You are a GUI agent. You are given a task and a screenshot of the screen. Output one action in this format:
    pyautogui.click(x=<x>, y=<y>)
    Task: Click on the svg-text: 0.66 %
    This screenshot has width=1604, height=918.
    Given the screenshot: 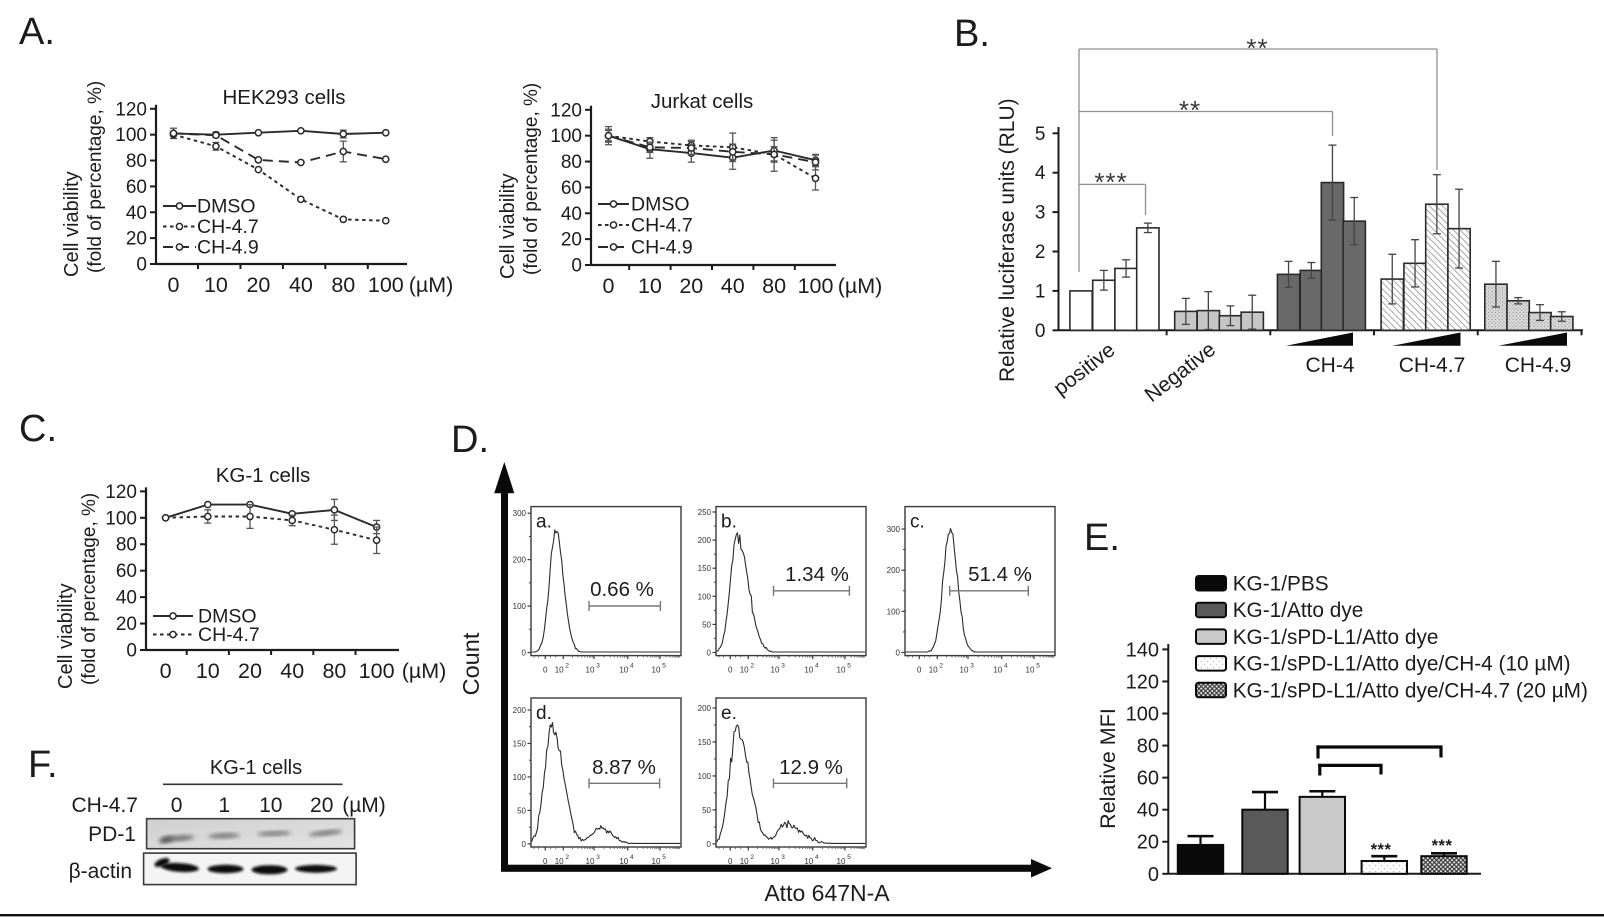 What is the action you would take?
    pyautogui.click(x=622, y=589)
    